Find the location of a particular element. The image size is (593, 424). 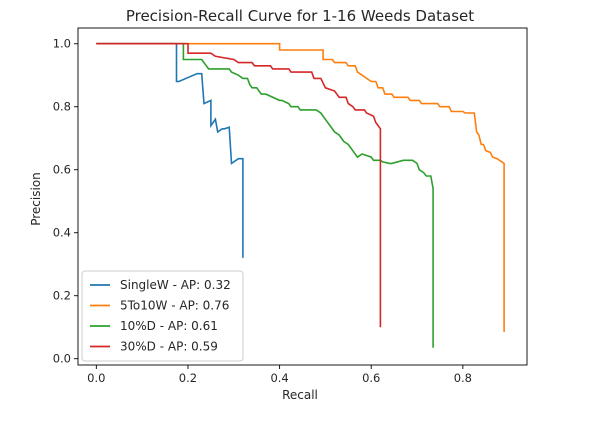

legend-label-1: SingleW - AP: 0.32 is located at coordinates (175, 285).